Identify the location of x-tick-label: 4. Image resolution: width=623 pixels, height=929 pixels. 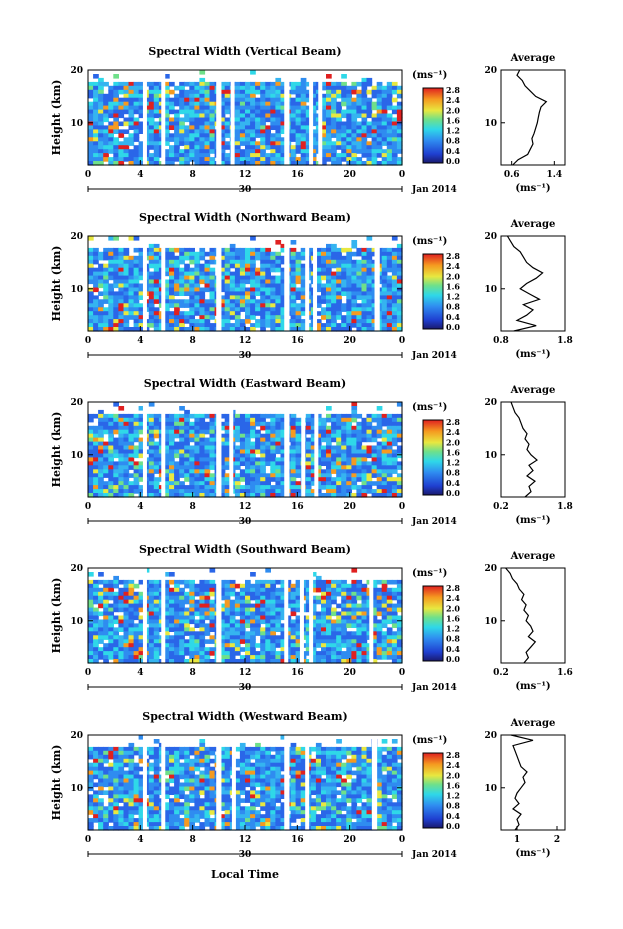
(140, 341).